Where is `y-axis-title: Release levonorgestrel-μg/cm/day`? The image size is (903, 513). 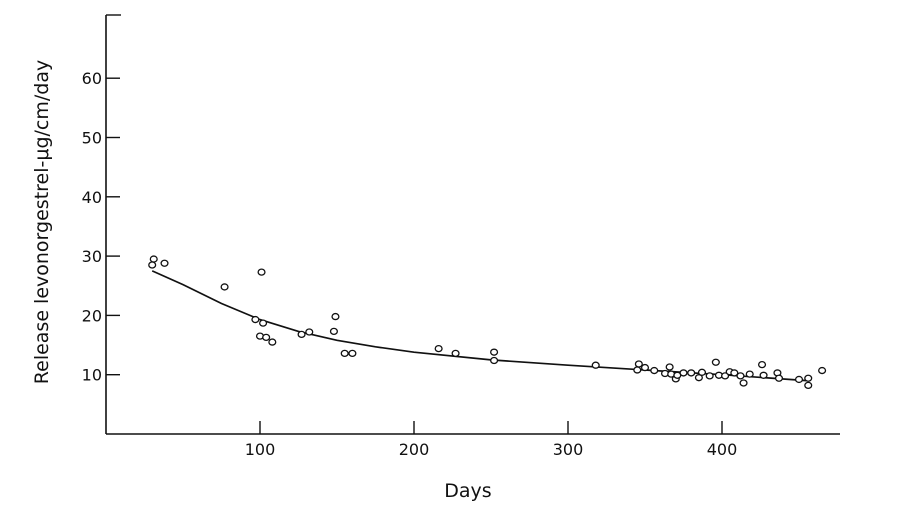
y-axis-title: Release levonorgestrel-μg/cm/day is located at coordinates (42, 222).